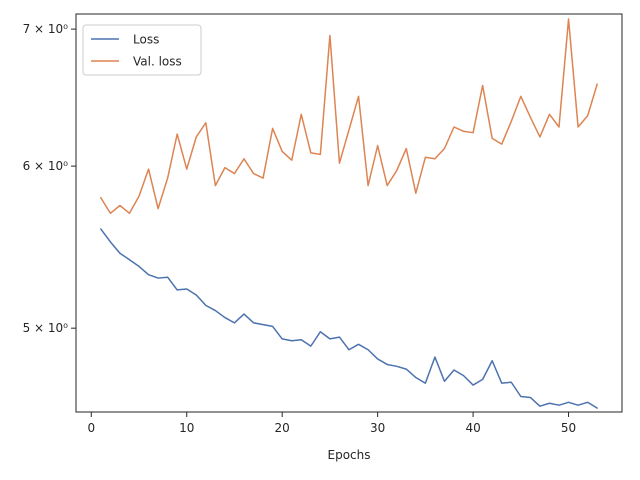 This screenshot has width=640, height=480. Describe the element at coordinates (472, 428) in the screenshot. I see `x-tick-label: 40` at that location.